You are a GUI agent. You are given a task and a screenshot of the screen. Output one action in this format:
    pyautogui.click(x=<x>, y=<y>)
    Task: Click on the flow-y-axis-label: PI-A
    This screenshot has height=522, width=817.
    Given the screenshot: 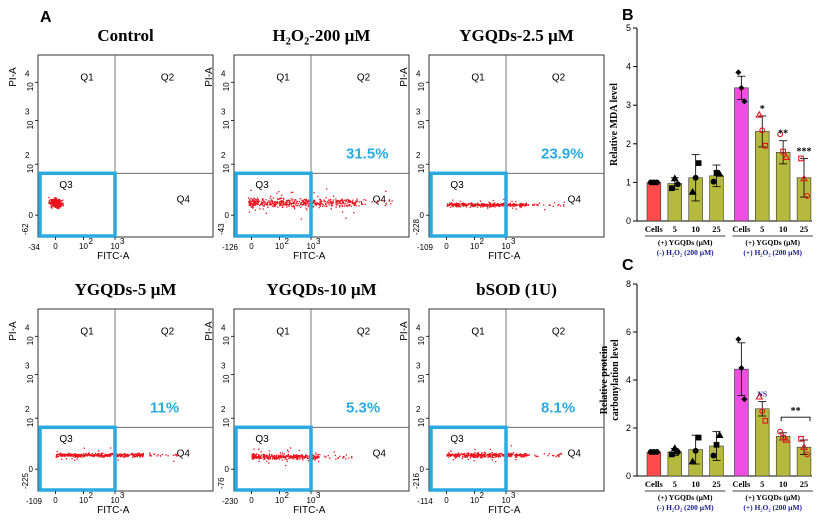 What is the action you would take?
    pyautogui.click(x=13, y=331)
    